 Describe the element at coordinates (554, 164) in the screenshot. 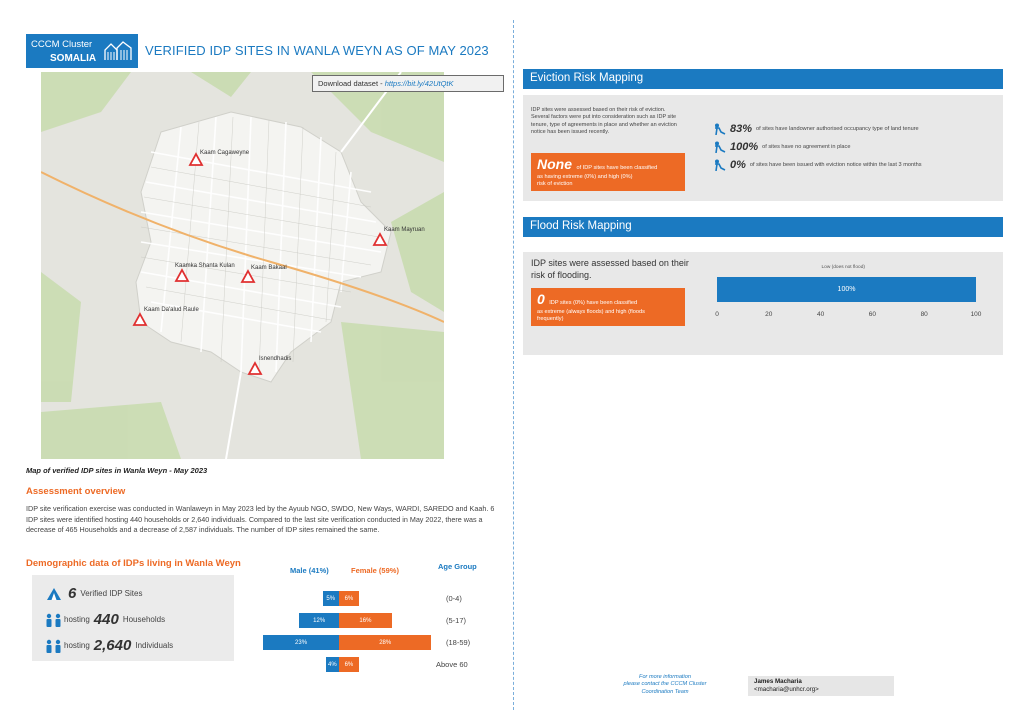

I see `none-value: None` at that location.